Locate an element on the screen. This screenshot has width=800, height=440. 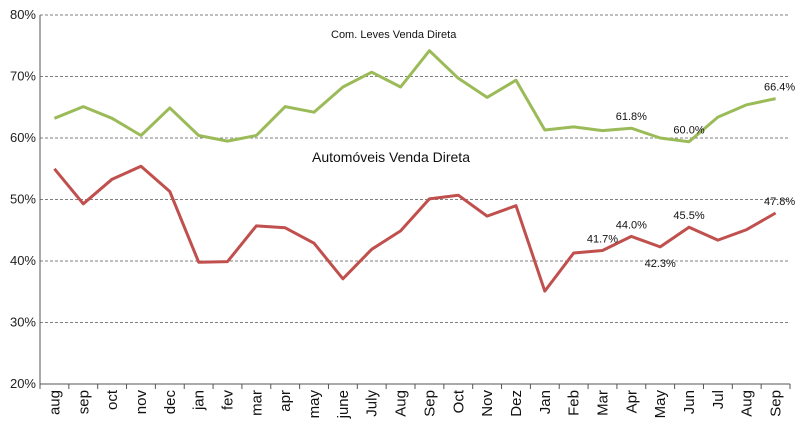
y-tick-label: 60% is located at coordinates (23, 137).